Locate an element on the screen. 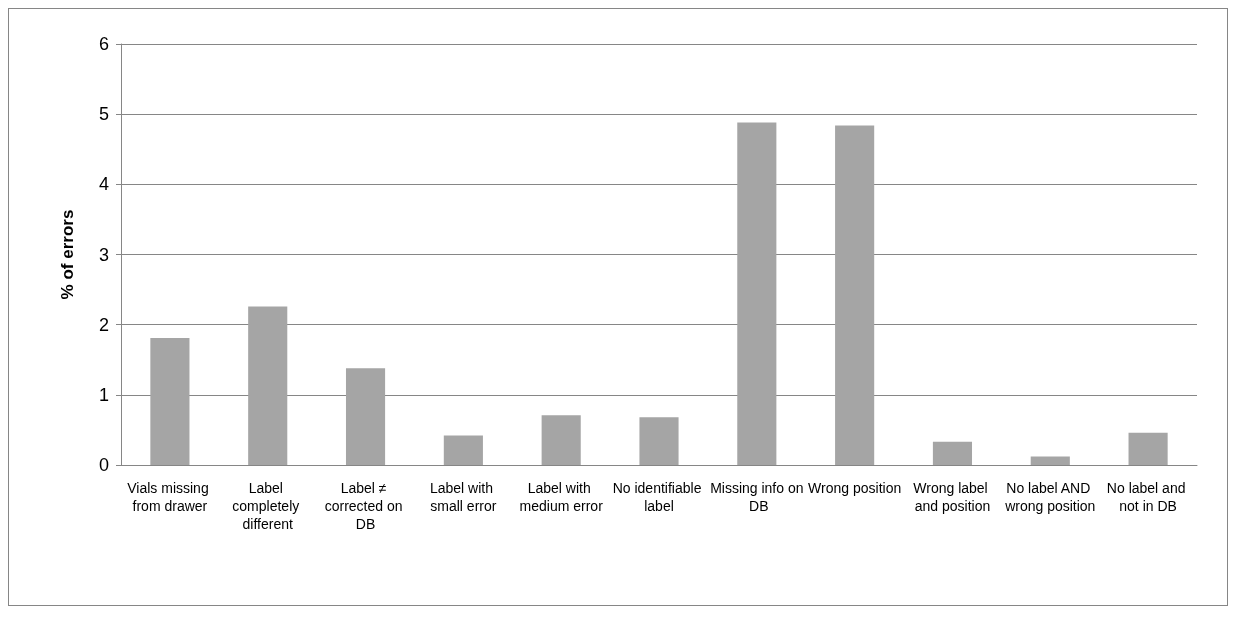 This screenshot has width=1239, height=619. x-tick-label: Label with small error is located at coordinates (463, 497).